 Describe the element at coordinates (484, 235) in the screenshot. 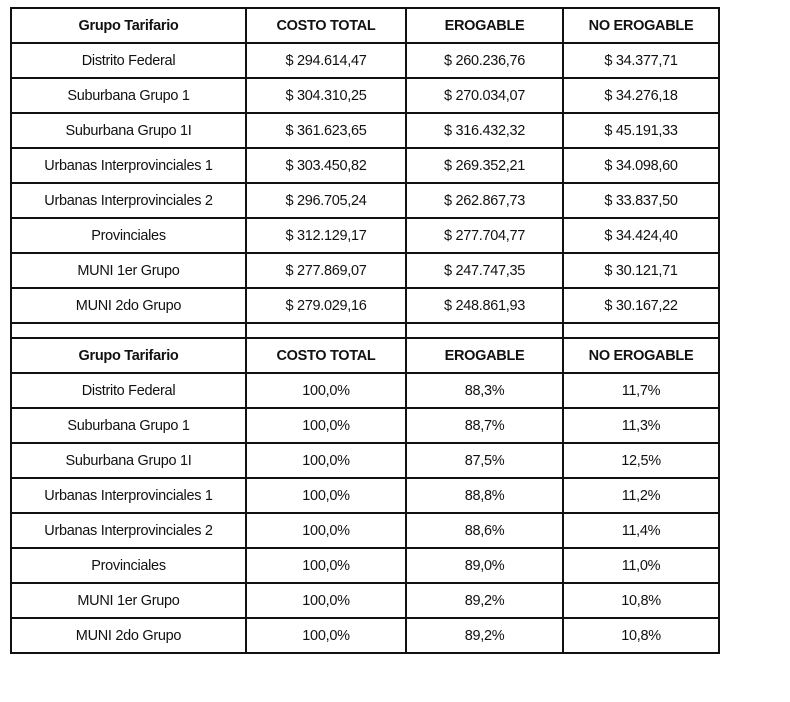

I see `value-cell: $ 277.704,77` at that location.